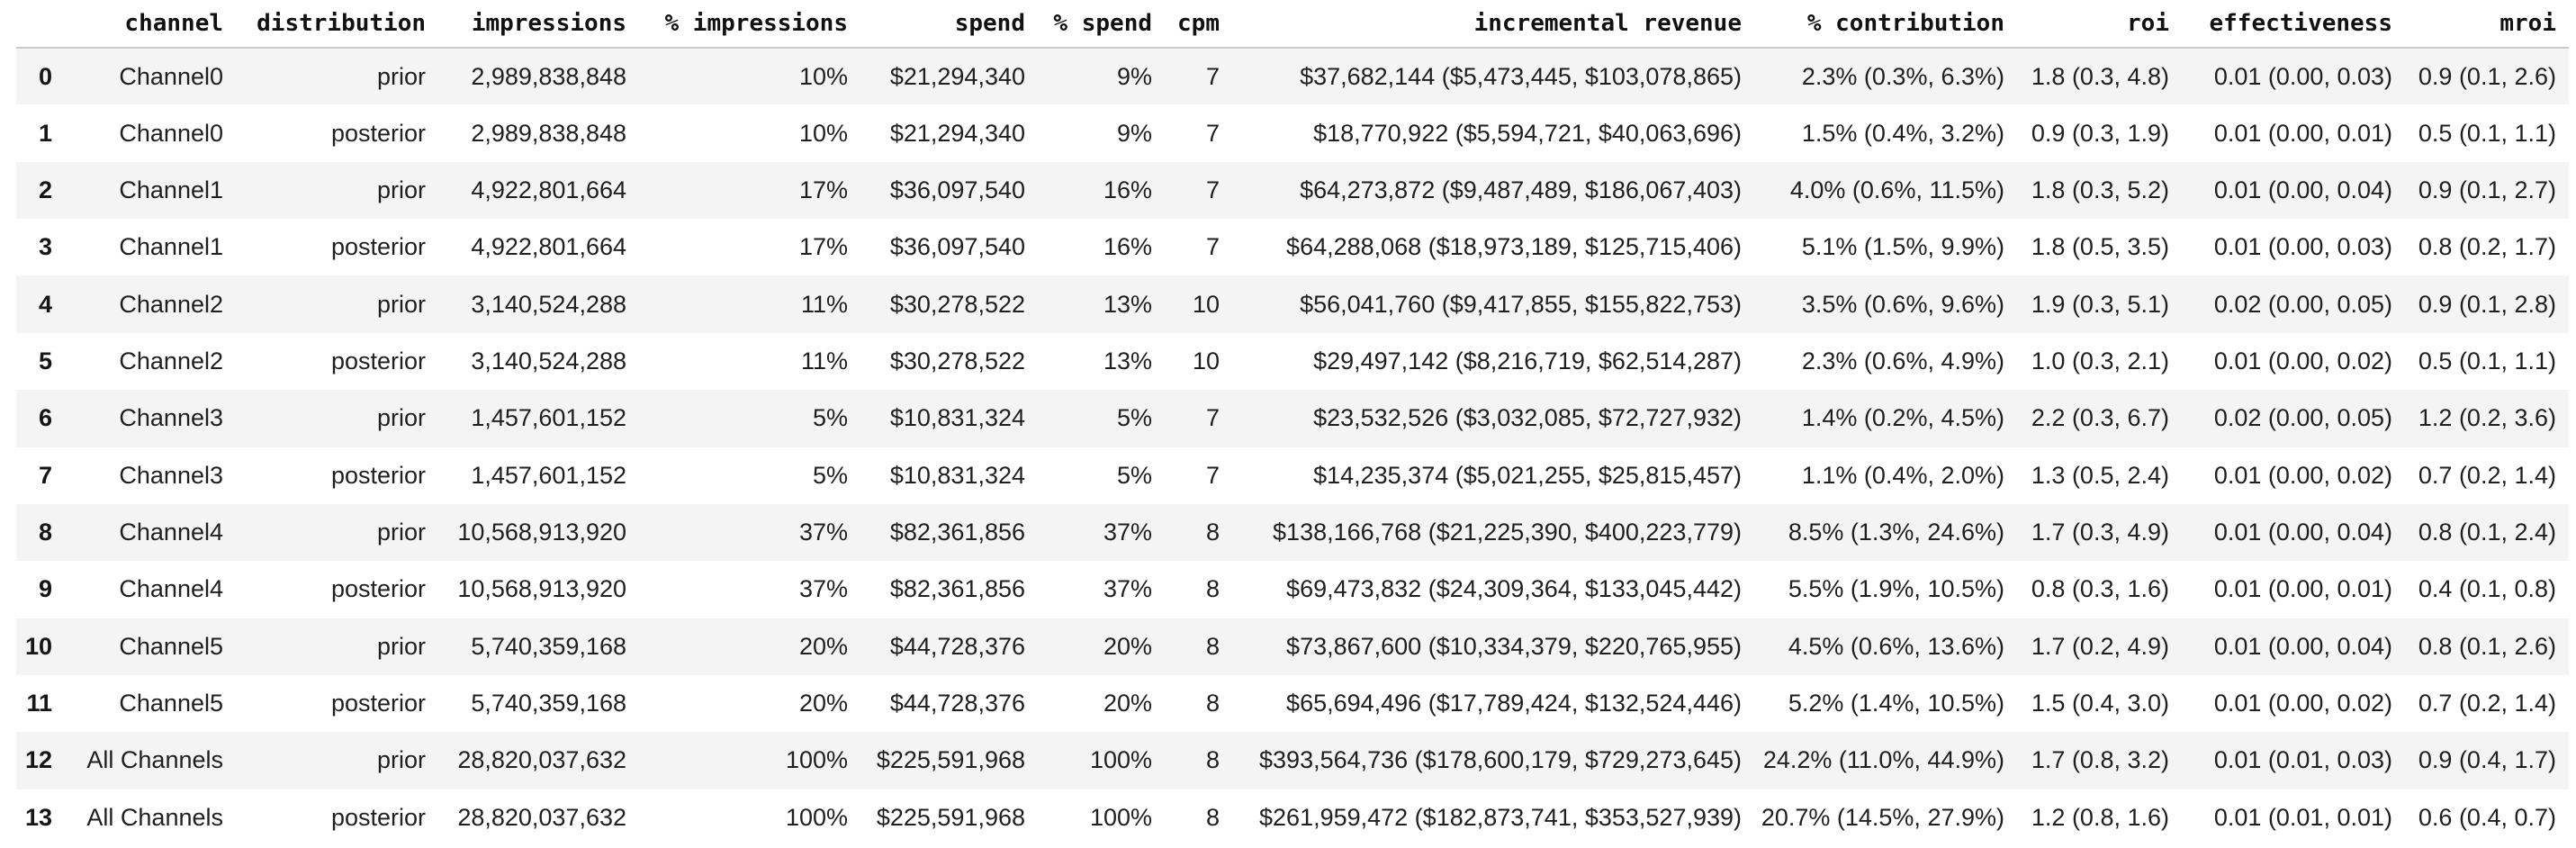 This screenshot has width=2576, height=848. I want to click on cell-spend: 100%, so click(1120, 817).